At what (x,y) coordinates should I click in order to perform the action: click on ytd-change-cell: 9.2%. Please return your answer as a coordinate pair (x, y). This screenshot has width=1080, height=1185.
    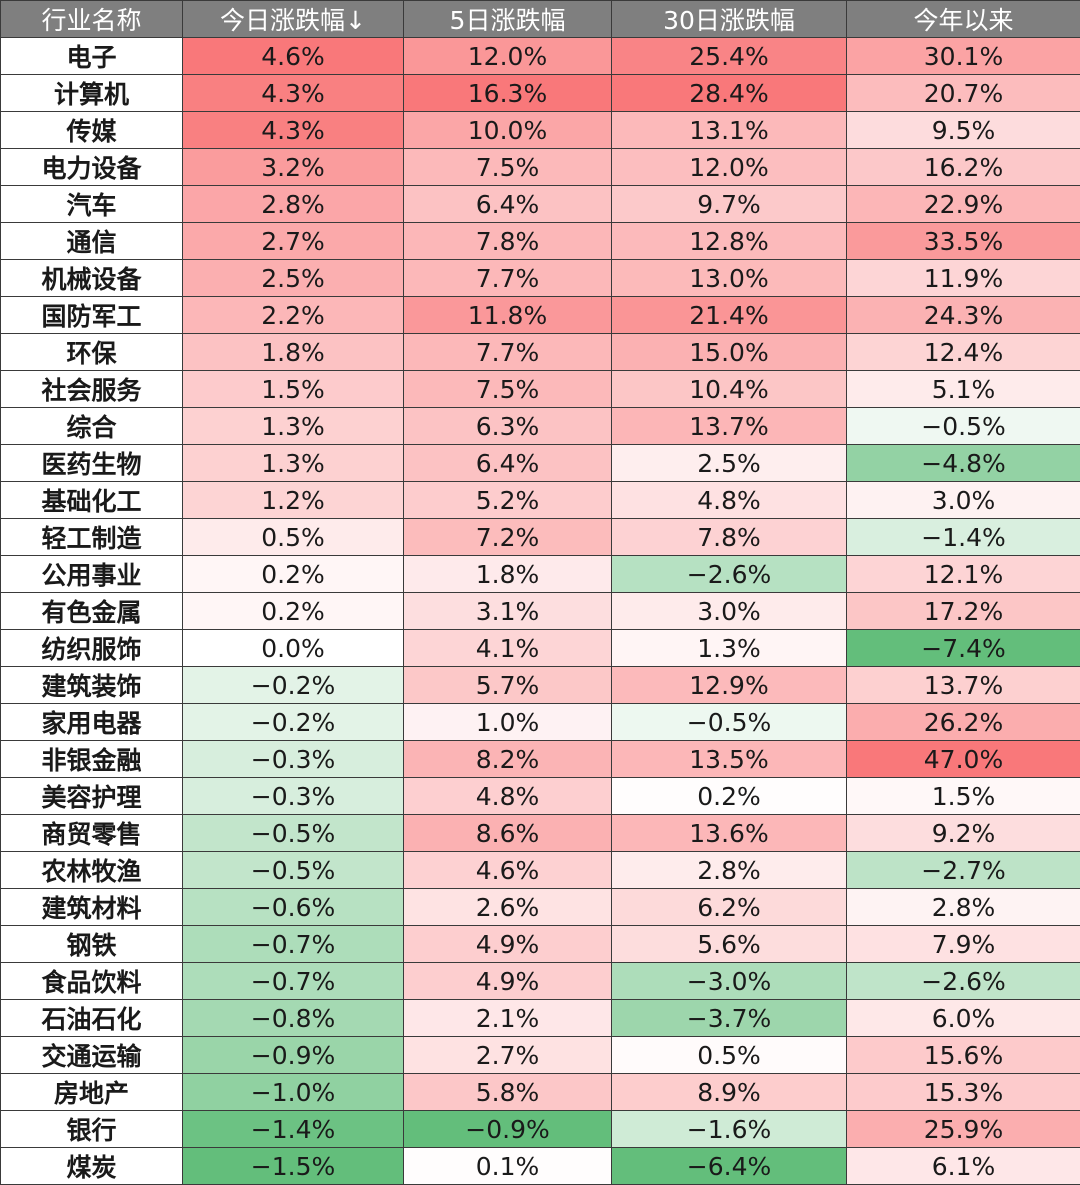
    Looking at the image, I should click on (963, 833).